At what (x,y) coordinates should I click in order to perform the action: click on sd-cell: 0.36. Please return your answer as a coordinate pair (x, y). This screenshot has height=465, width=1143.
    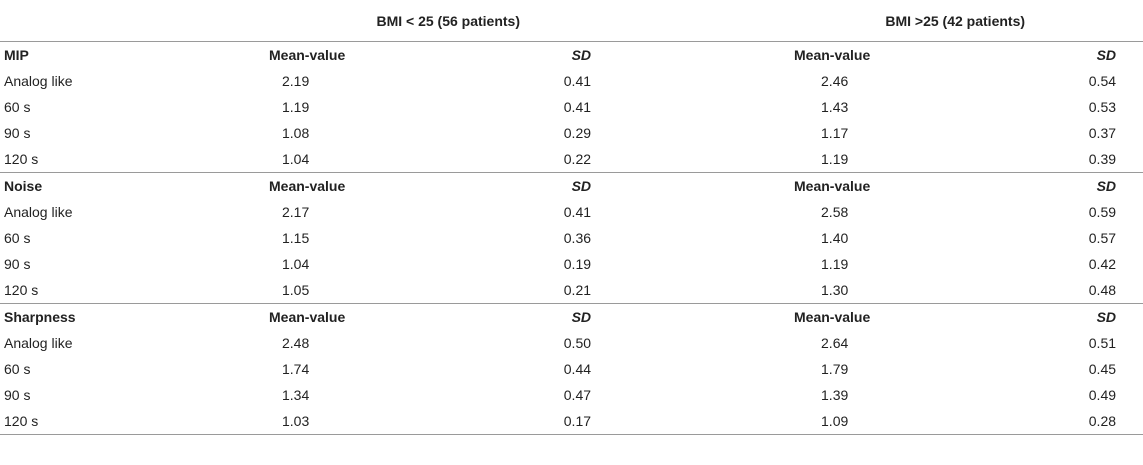
    Looking at the image, I should click on (577, 238).